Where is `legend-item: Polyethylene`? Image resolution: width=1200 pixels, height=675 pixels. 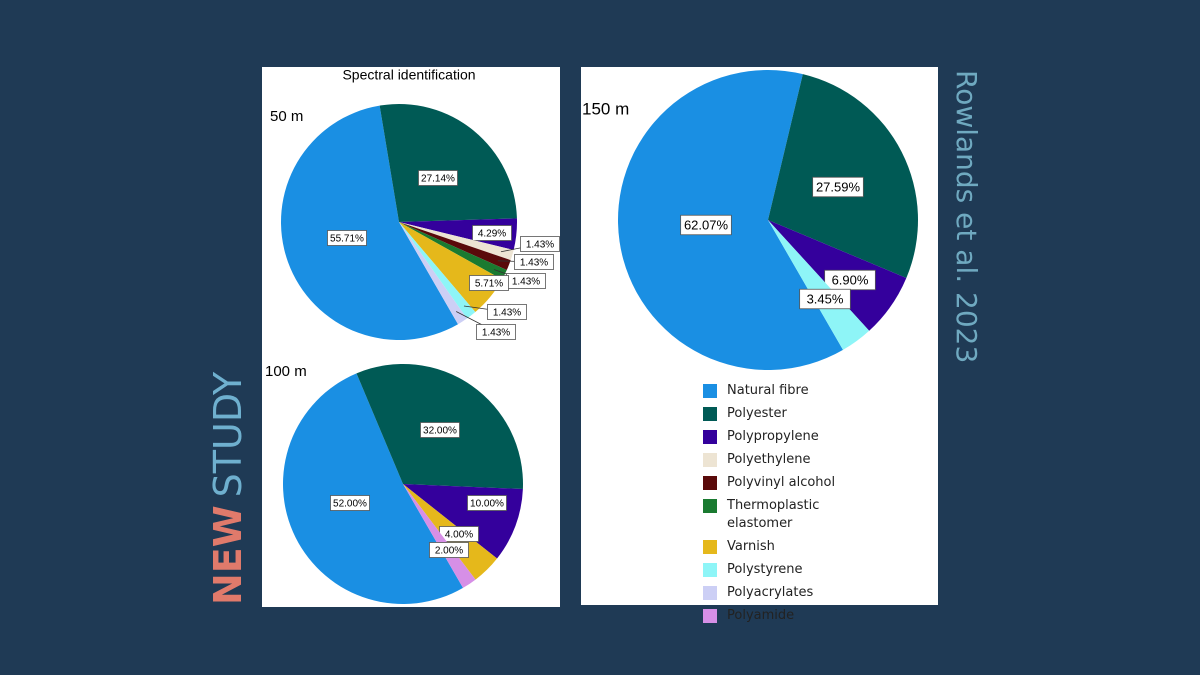
legend-item: Polyethylene is located at coordinates (773, 460).